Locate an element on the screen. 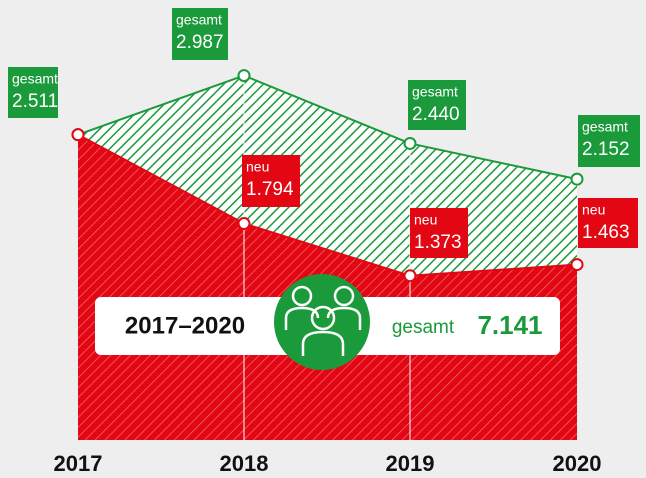 This screenshot has width=646, height=478. data-label: 1.794 is located at coordinates (270, 189).